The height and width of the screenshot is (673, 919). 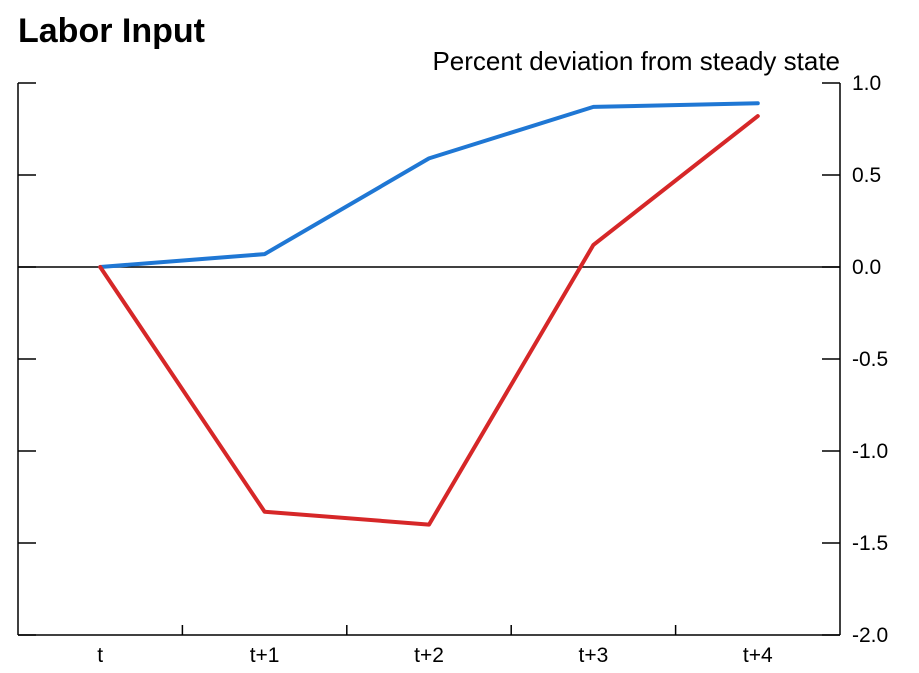 I want to click on y-tick-label: -2.0, so click(x=870, y=635).